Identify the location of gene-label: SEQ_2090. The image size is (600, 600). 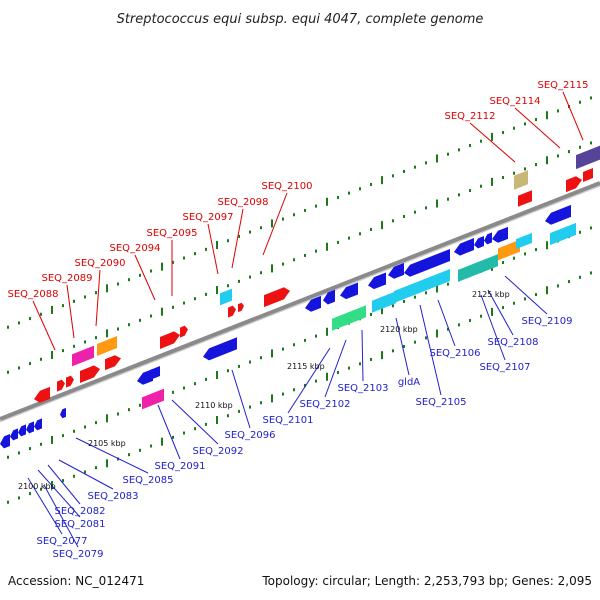
(100, 263).